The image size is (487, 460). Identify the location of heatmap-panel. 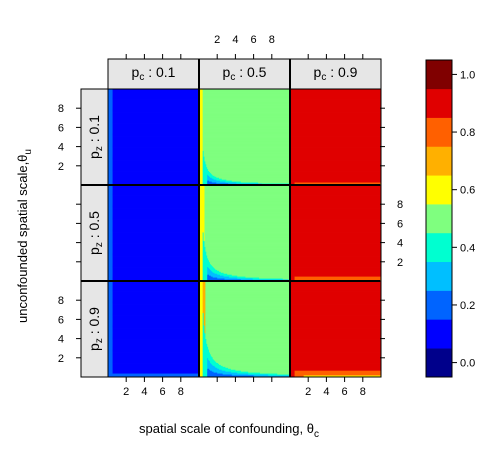
(335, 233).